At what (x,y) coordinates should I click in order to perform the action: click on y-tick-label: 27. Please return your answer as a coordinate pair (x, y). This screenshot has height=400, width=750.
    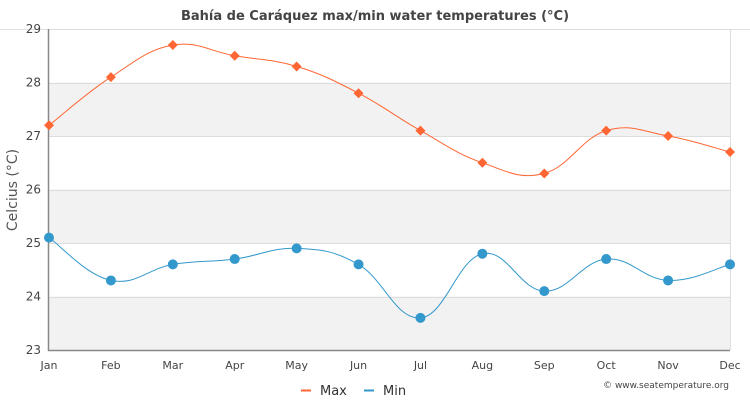
    Looking at the image, I should click on (33, 136).